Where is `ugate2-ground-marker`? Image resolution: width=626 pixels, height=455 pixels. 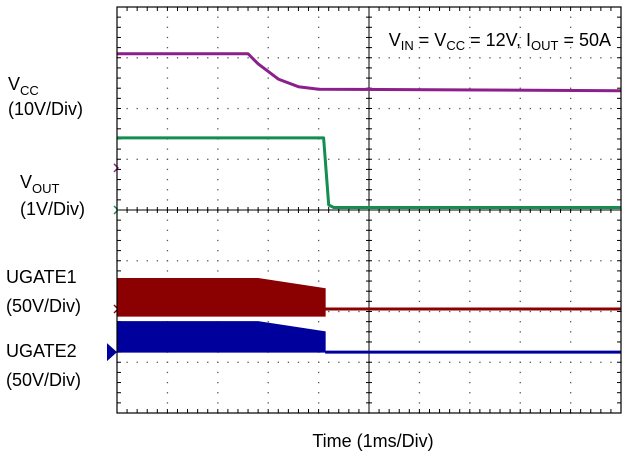
ugate2-ground-marker is located at coordinates (112, 352).